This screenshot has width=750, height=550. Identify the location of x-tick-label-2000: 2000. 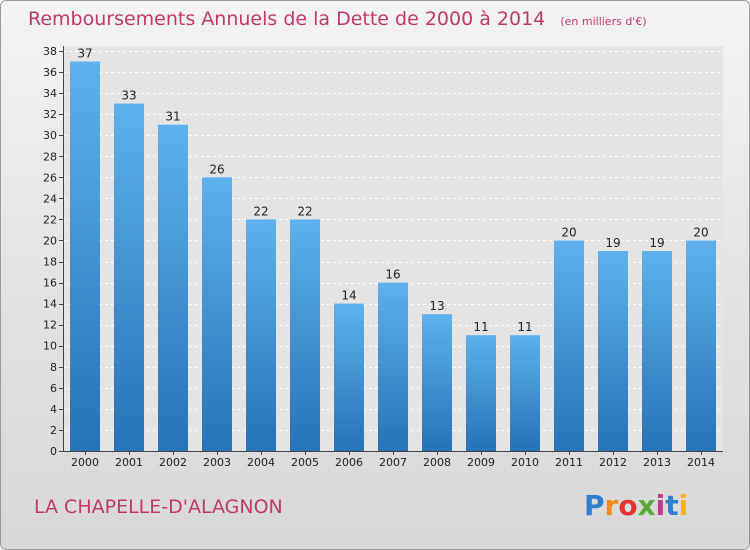
(85, 462).